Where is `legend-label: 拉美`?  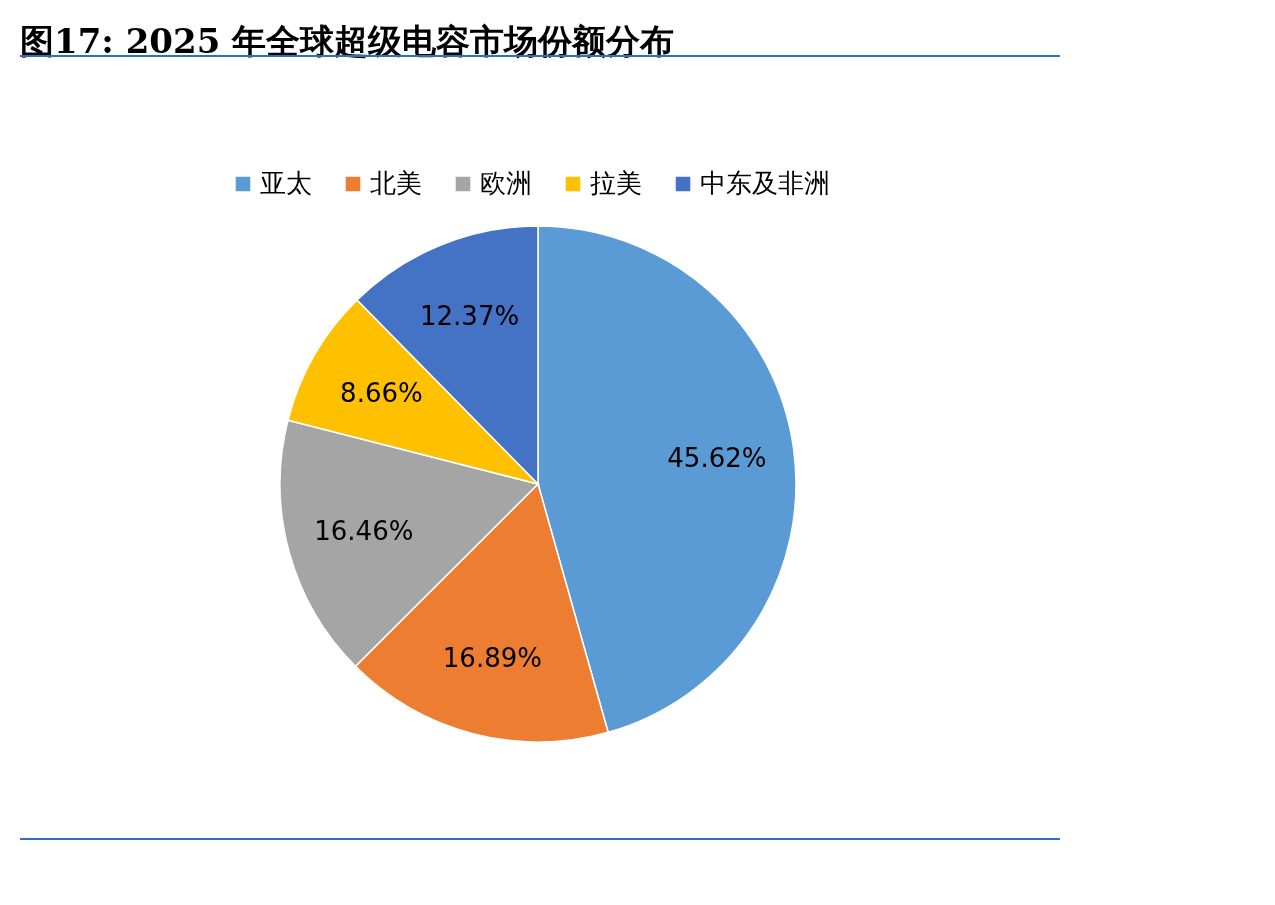 legend-label: 拉美 is located at coordinates (616, 183).